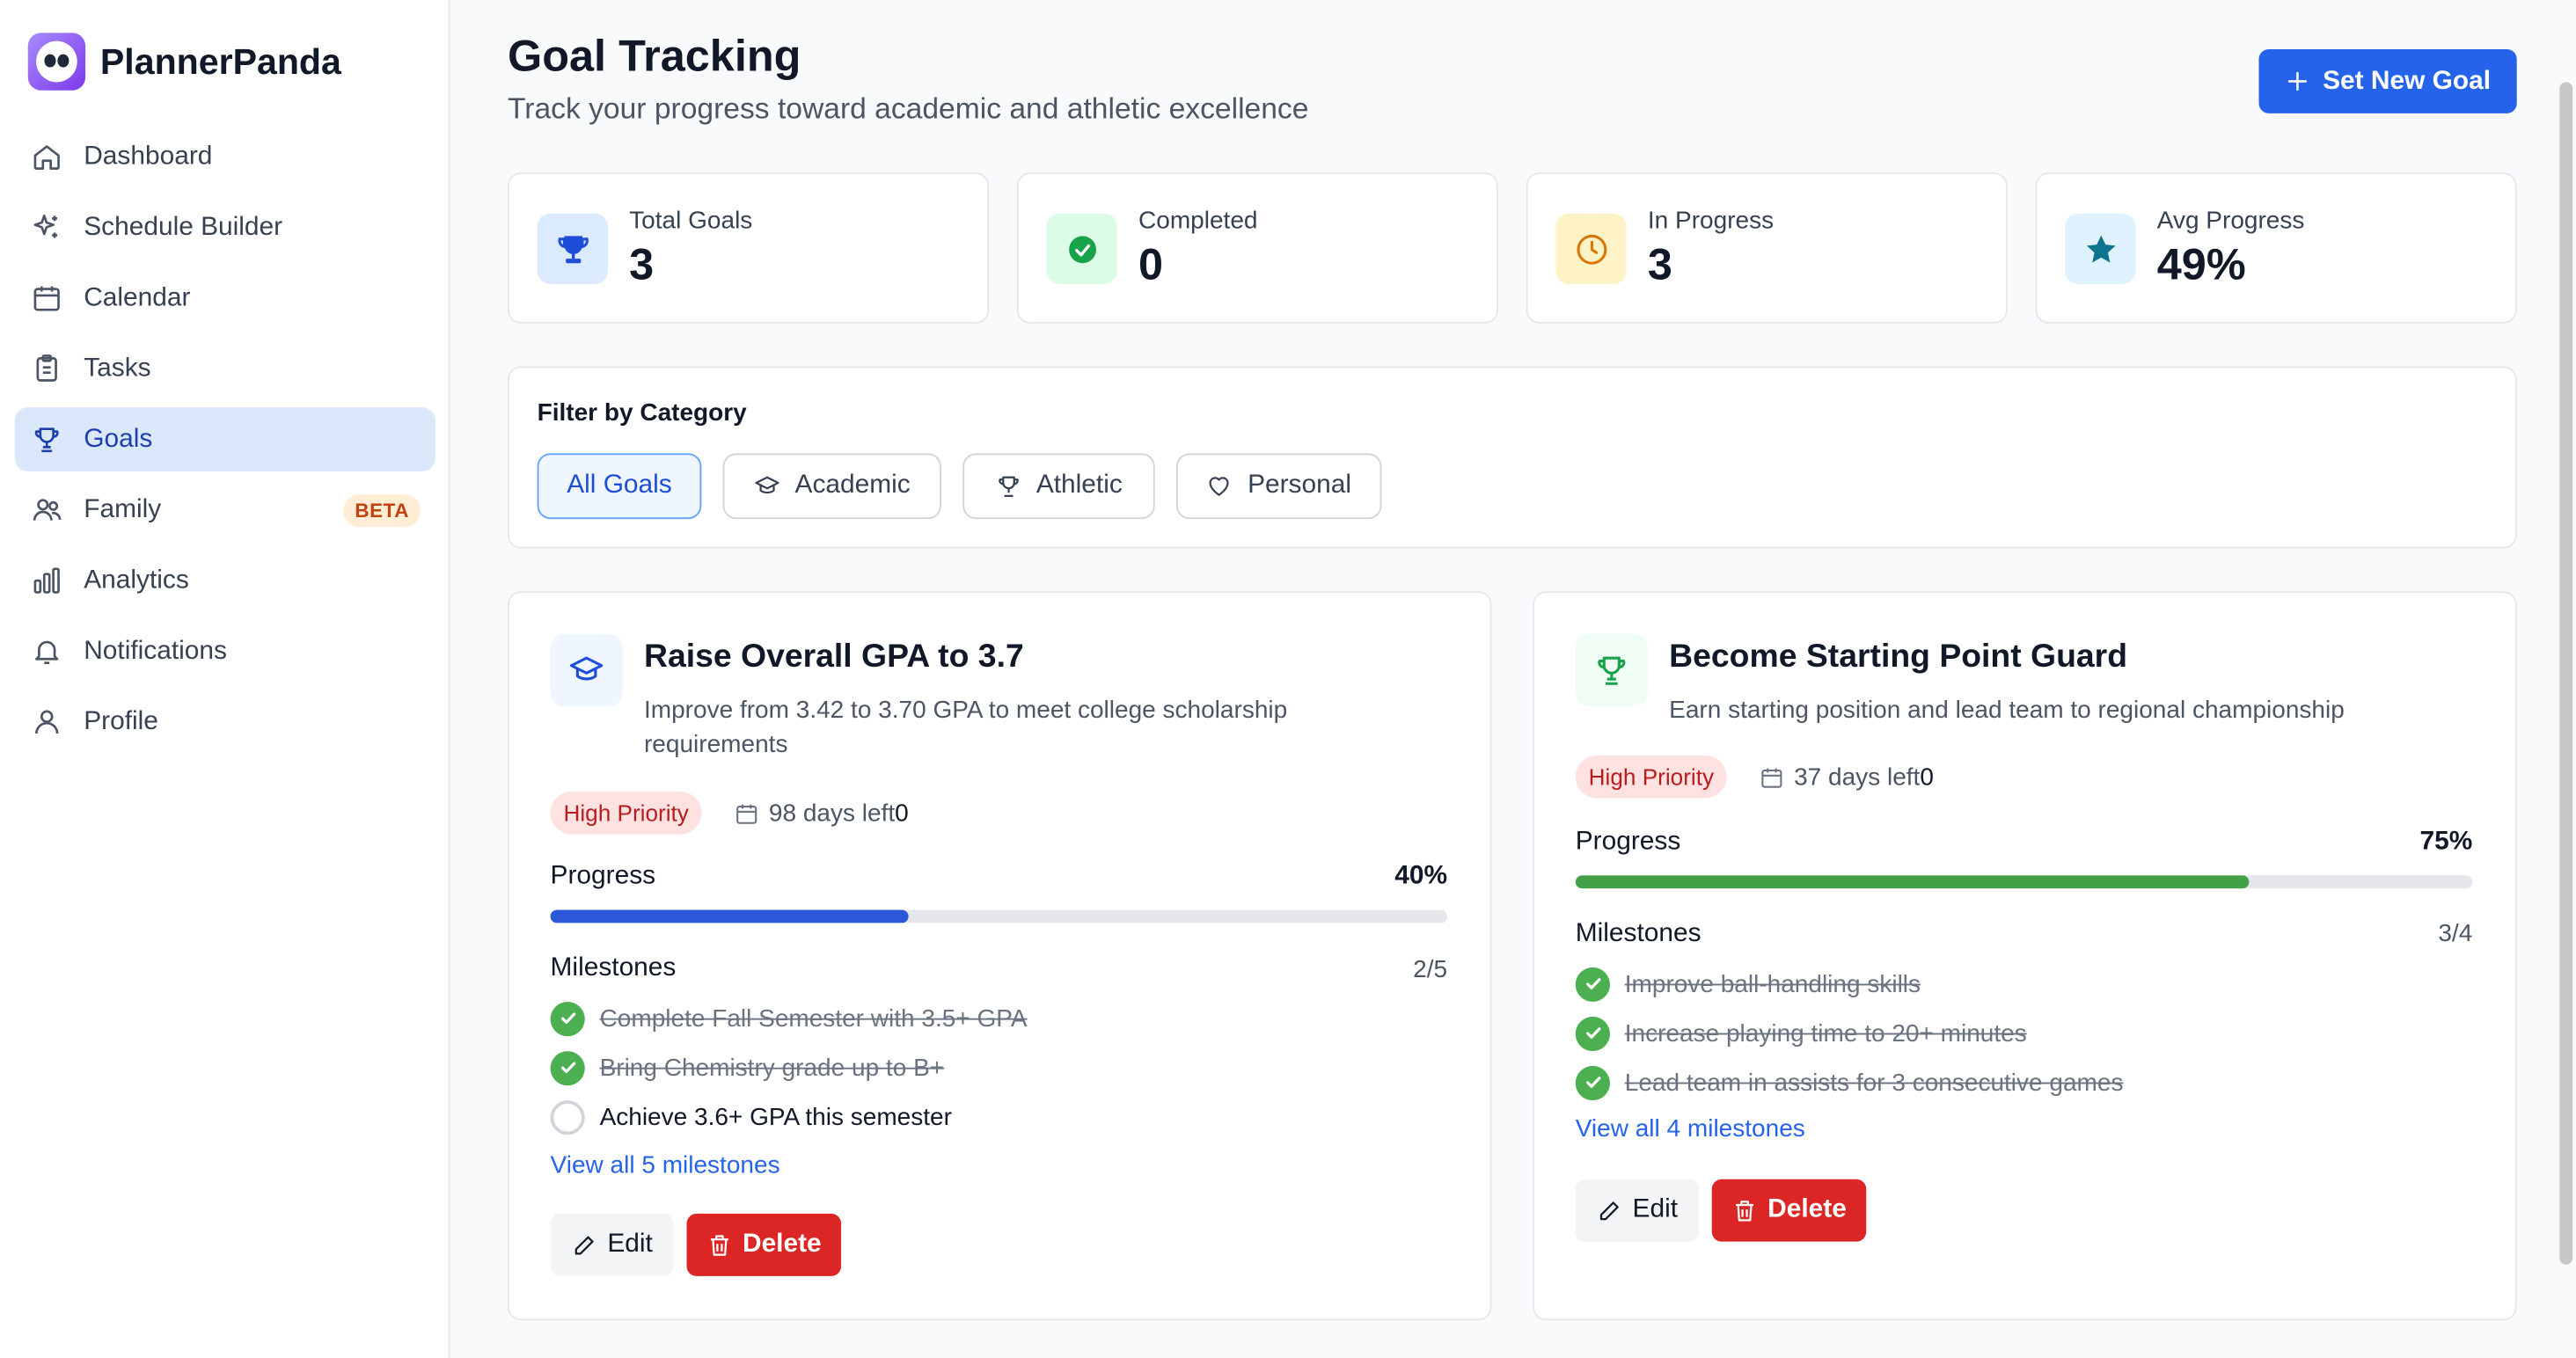  I want to click on stat-label: Total Goals, so click(691, 221).